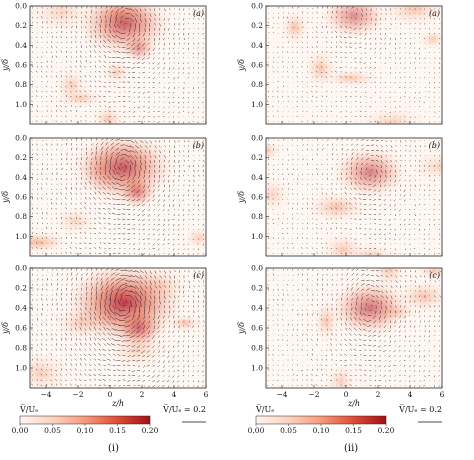 The height and width of the screenshot is (460, 474). What do you see at coordinates (184, 409) in the screenshot?
I see `reference-vector-label: V̅/Uₑ = 0.2` at bounding box center [184, 409].